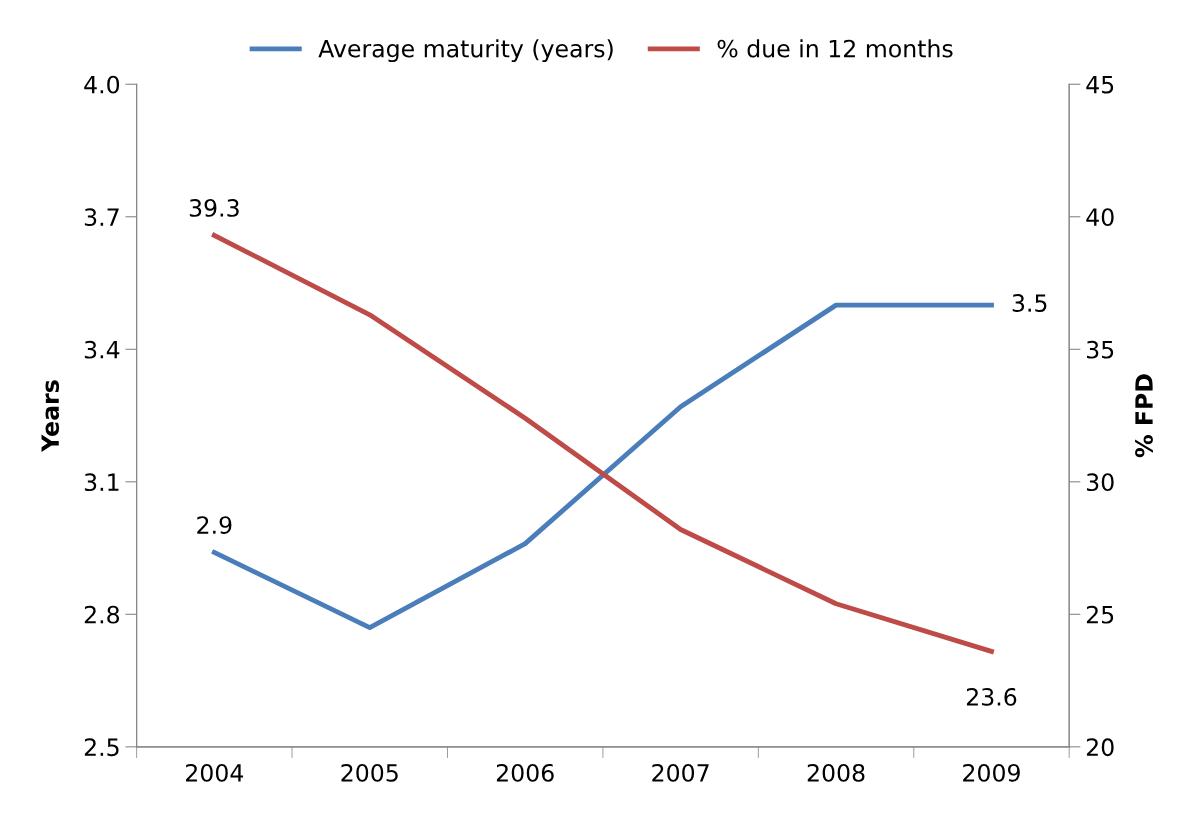 The image size is (1188, 818). I want to click on y-tick-label: 2.8, so click(102, 614).